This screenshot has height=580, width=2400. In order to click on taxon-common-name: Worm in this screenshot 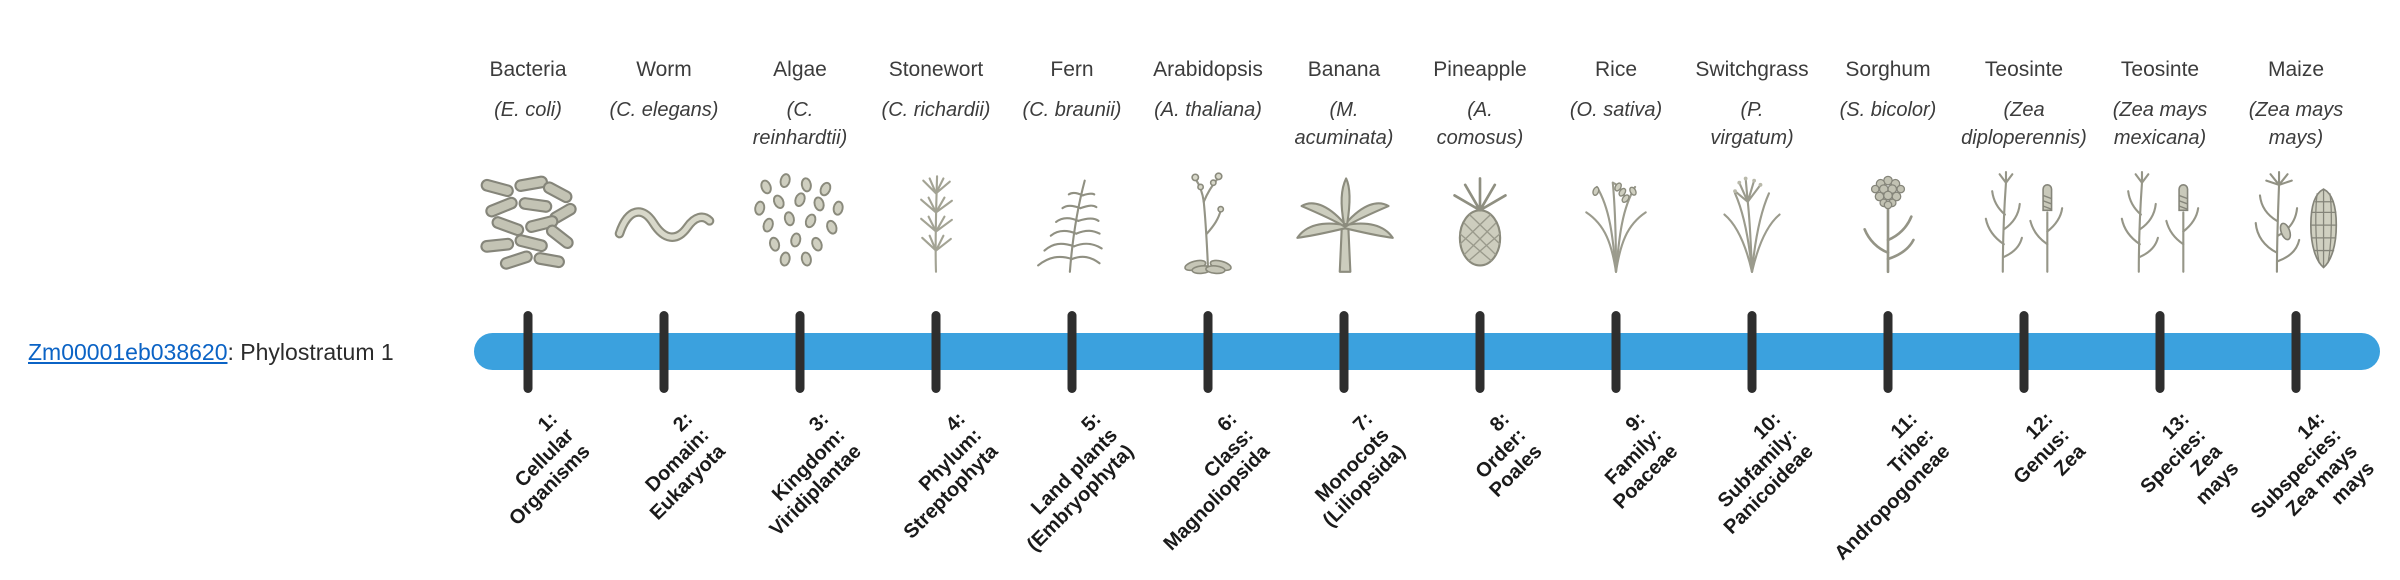, I will do `click(664, 69)`.